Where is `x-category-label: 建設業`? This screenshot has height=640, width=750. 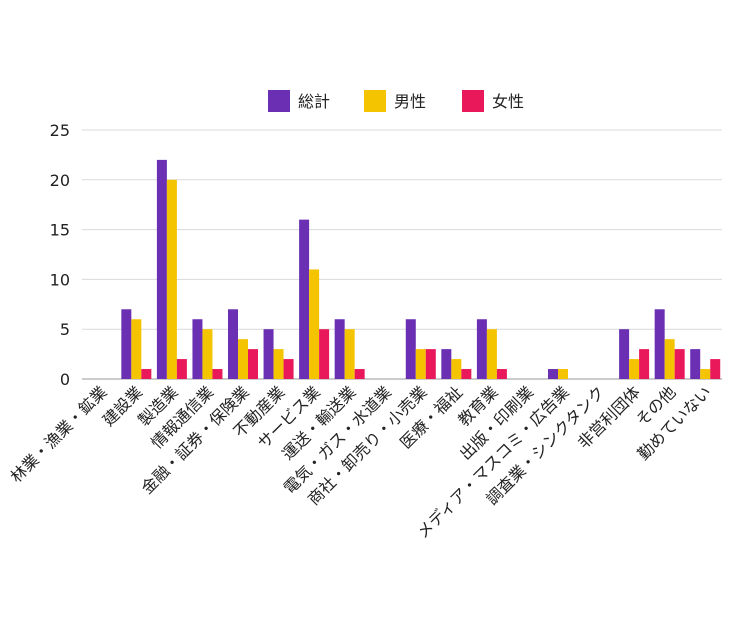 x-category-label: 建設業 is located at coordinates (122, 405).